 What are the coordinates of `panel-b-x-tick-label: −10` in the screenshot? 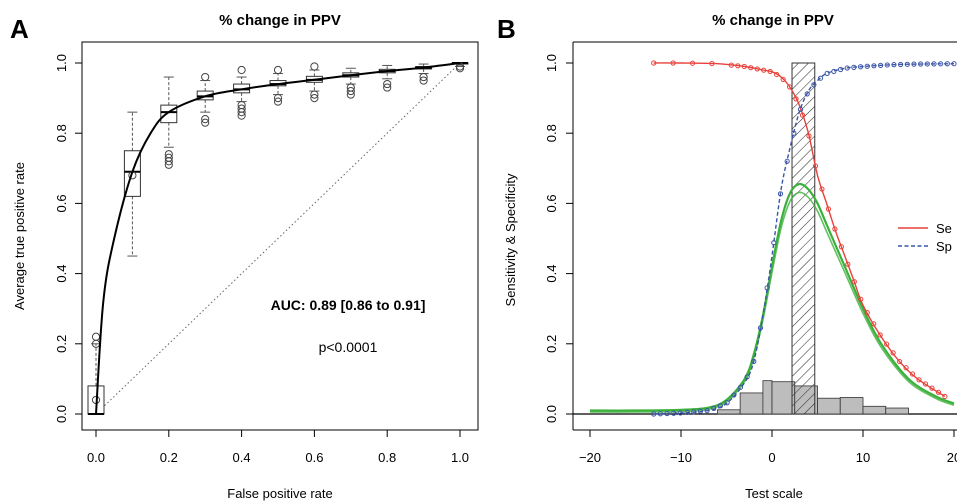 It's located at (681, 457).